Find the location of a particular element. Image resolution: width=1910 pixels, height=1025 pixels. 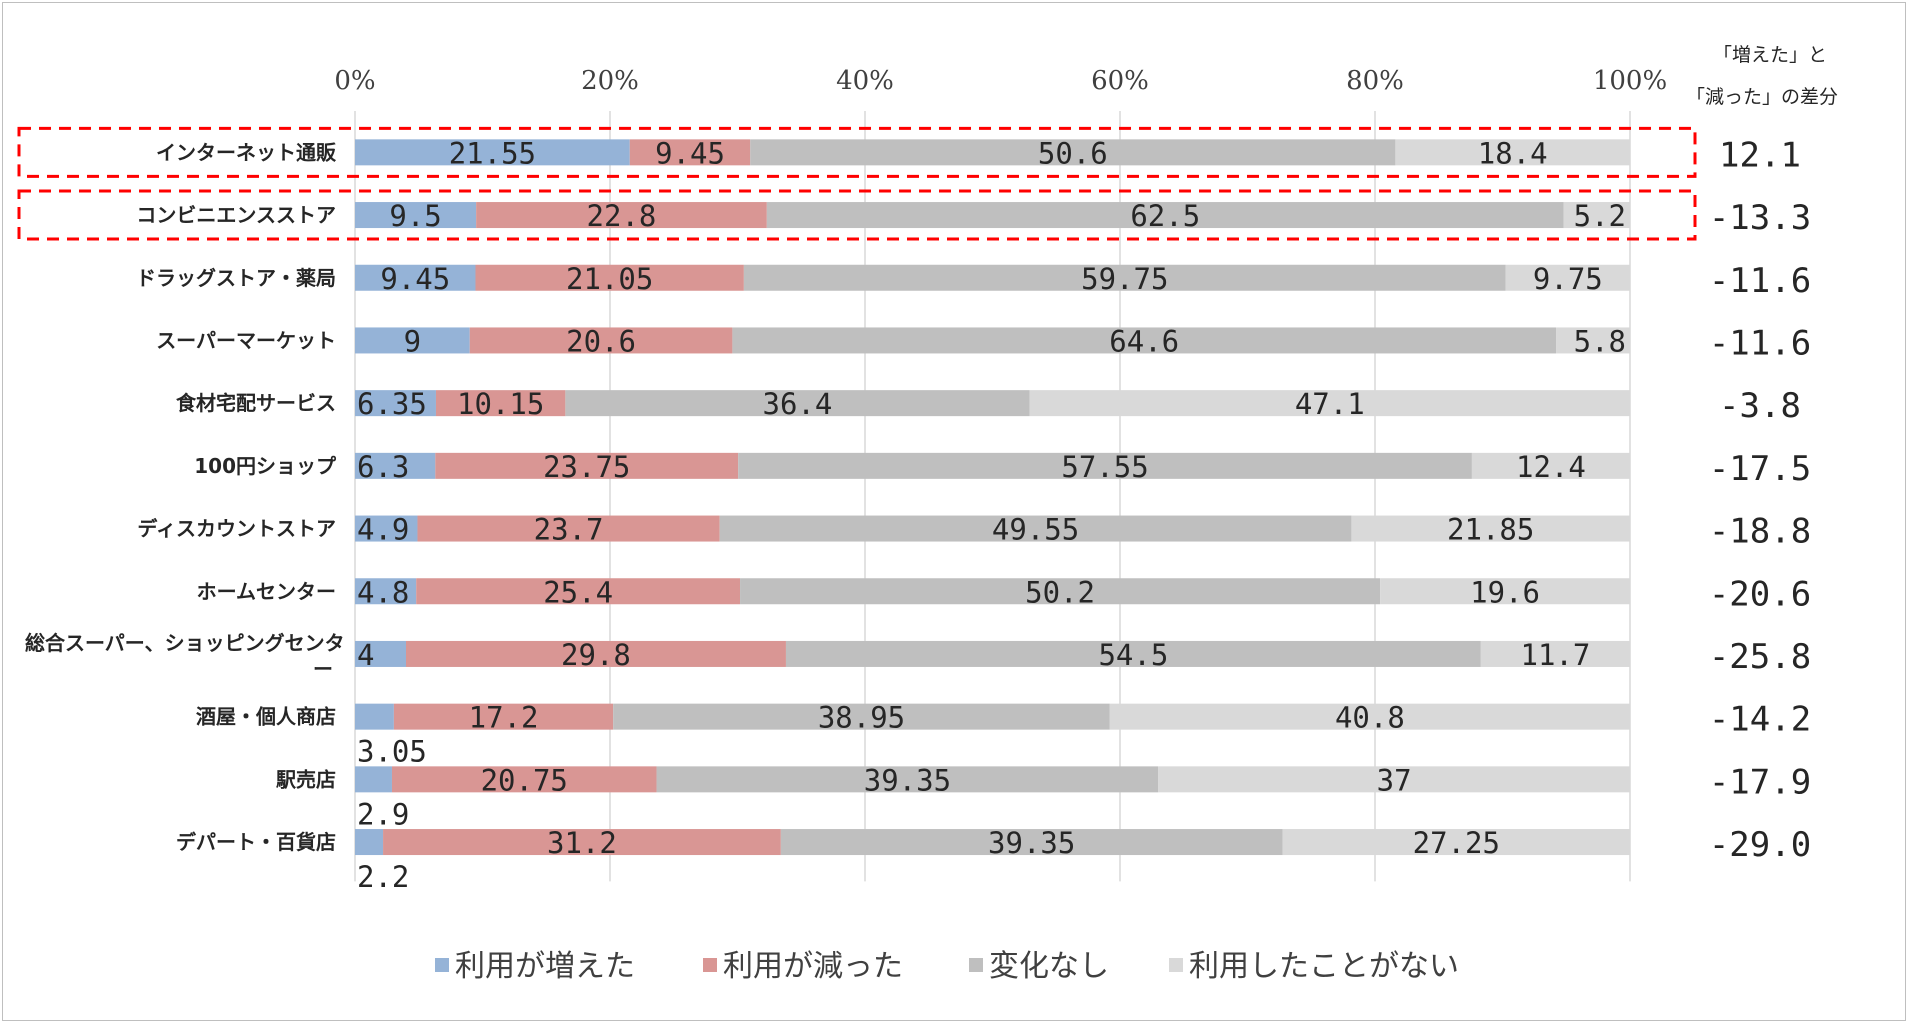

data-label: 37 is located at coordinates (1394, 780).